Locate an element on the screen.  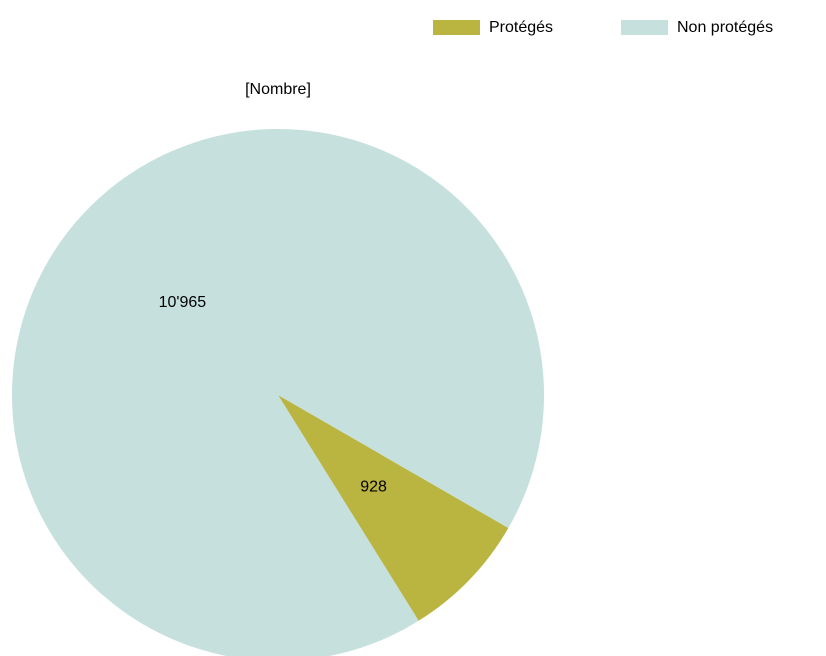
legend-label: Protégés is located at coordinates (521, 27).